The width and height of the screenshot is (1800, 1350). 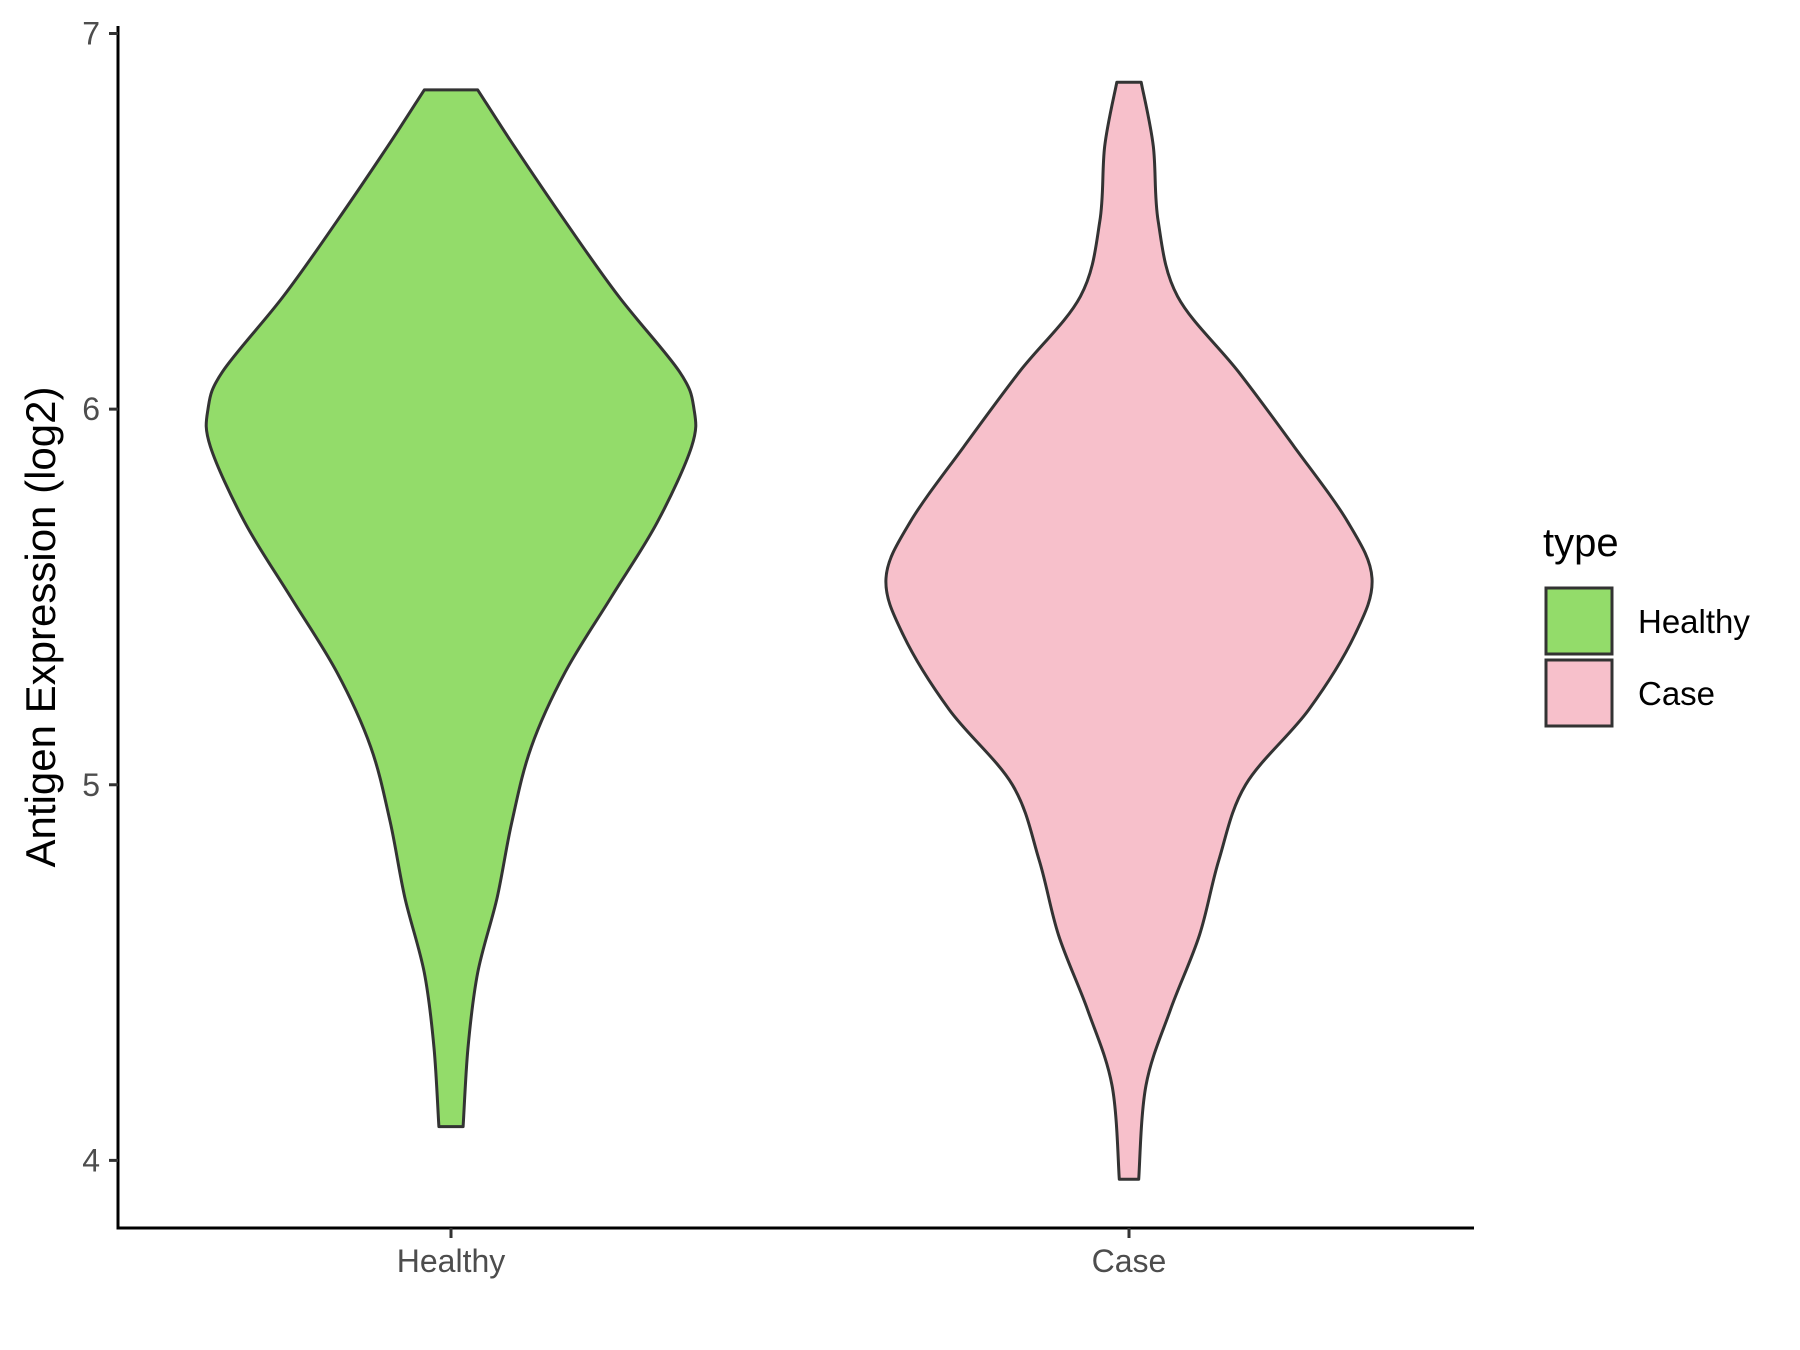 I want to click on x-tick-label-case: Case, so click(x=1129, y=1261).